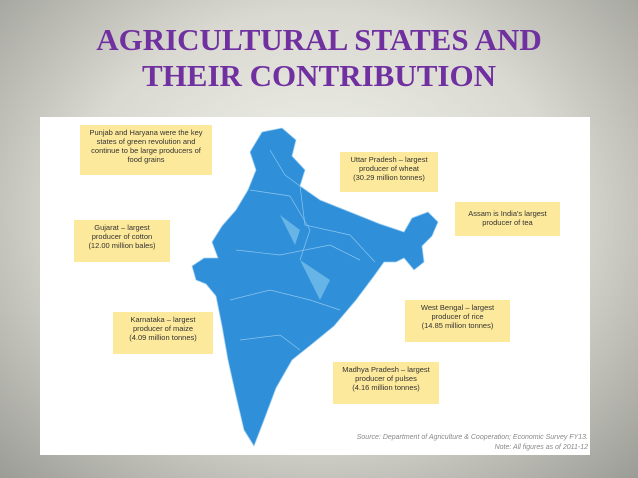 This screenshot has width=638, height=478. I want to click on highlight, so click(305, 257).